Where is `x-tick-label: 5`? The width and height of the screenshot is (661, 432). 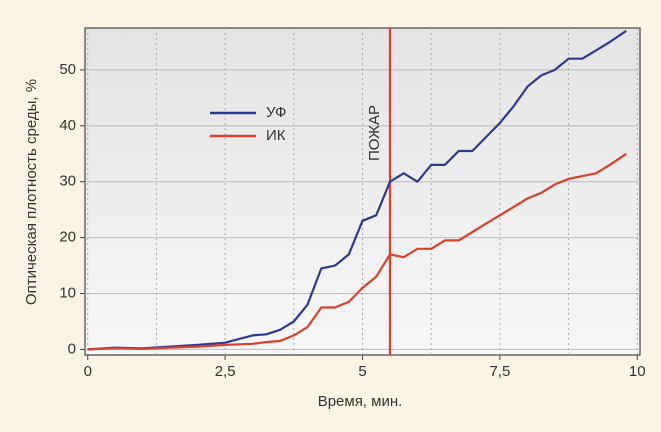 x-tick-label: 5 is located at coordinates (362, 371).